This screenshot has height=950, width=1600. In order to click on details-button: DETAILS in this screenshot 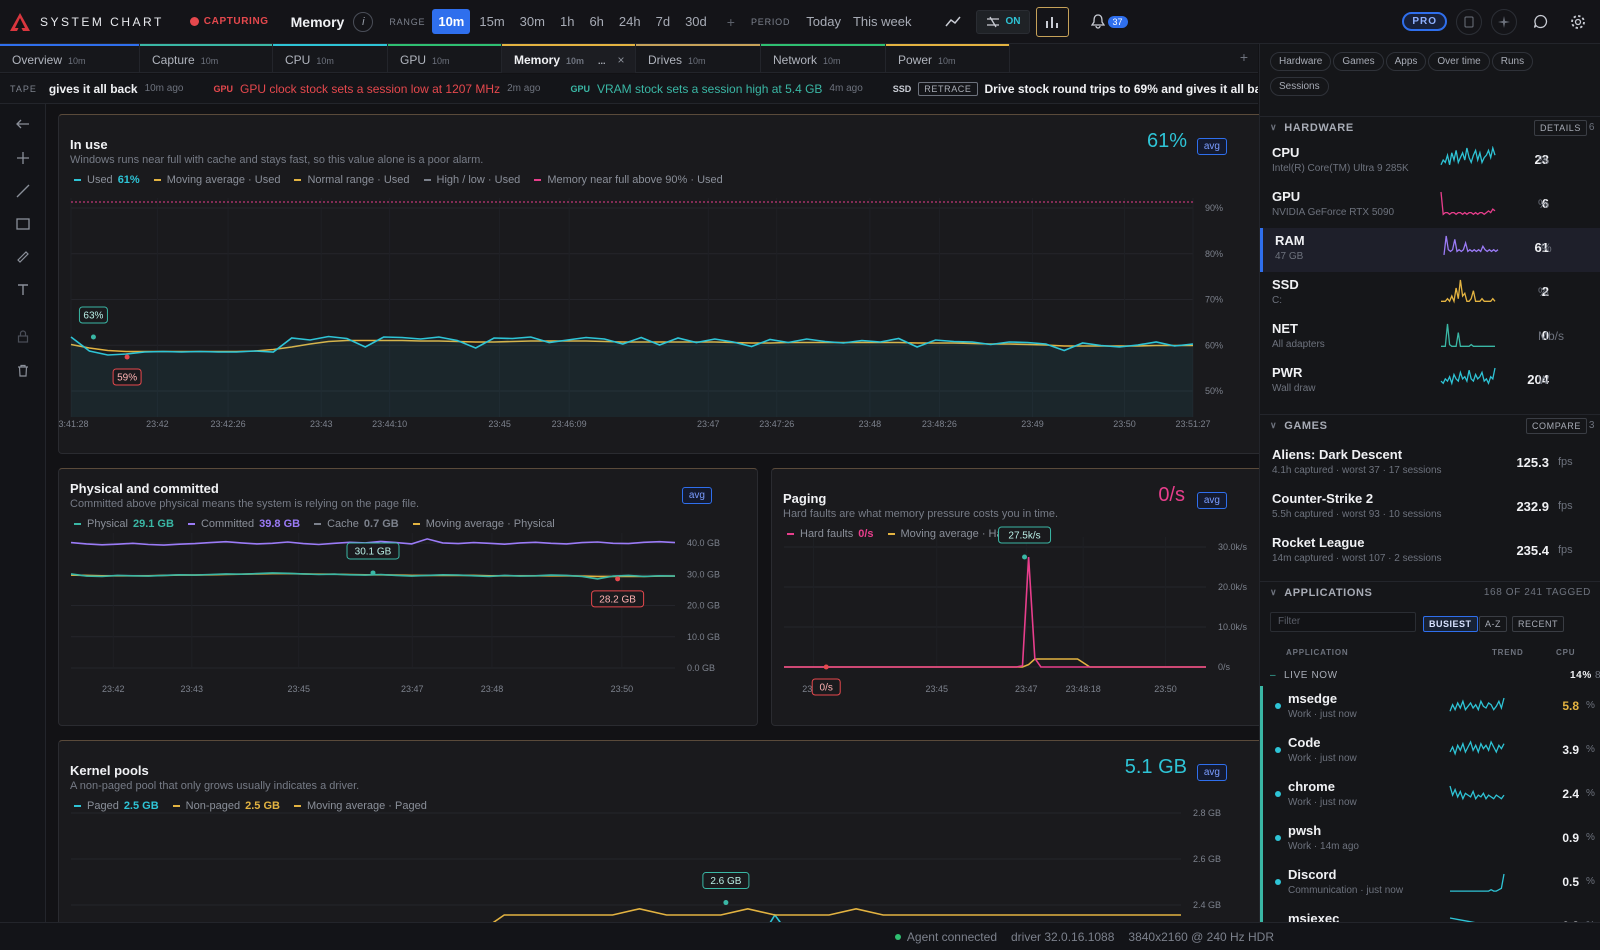, I will do `click(1560, 127)`.